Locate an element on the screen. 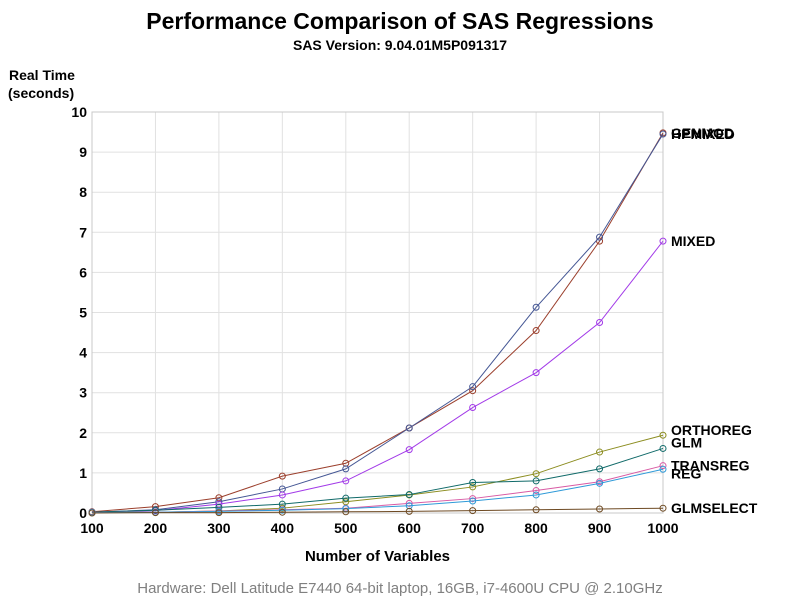 The width and height of the screenshot is (800, 600). series-line-orthoreg is located at coordinates (377, 474).